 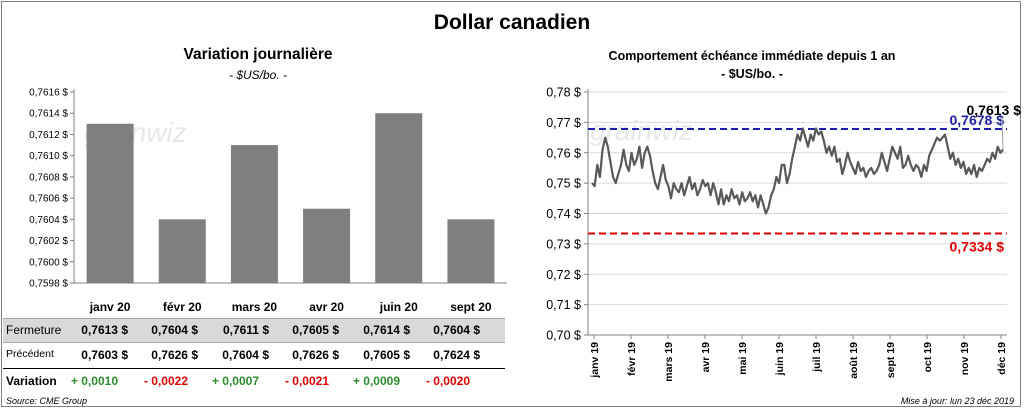 I want to click on x-tick-label: févr 20, so click(x=182, y=307).